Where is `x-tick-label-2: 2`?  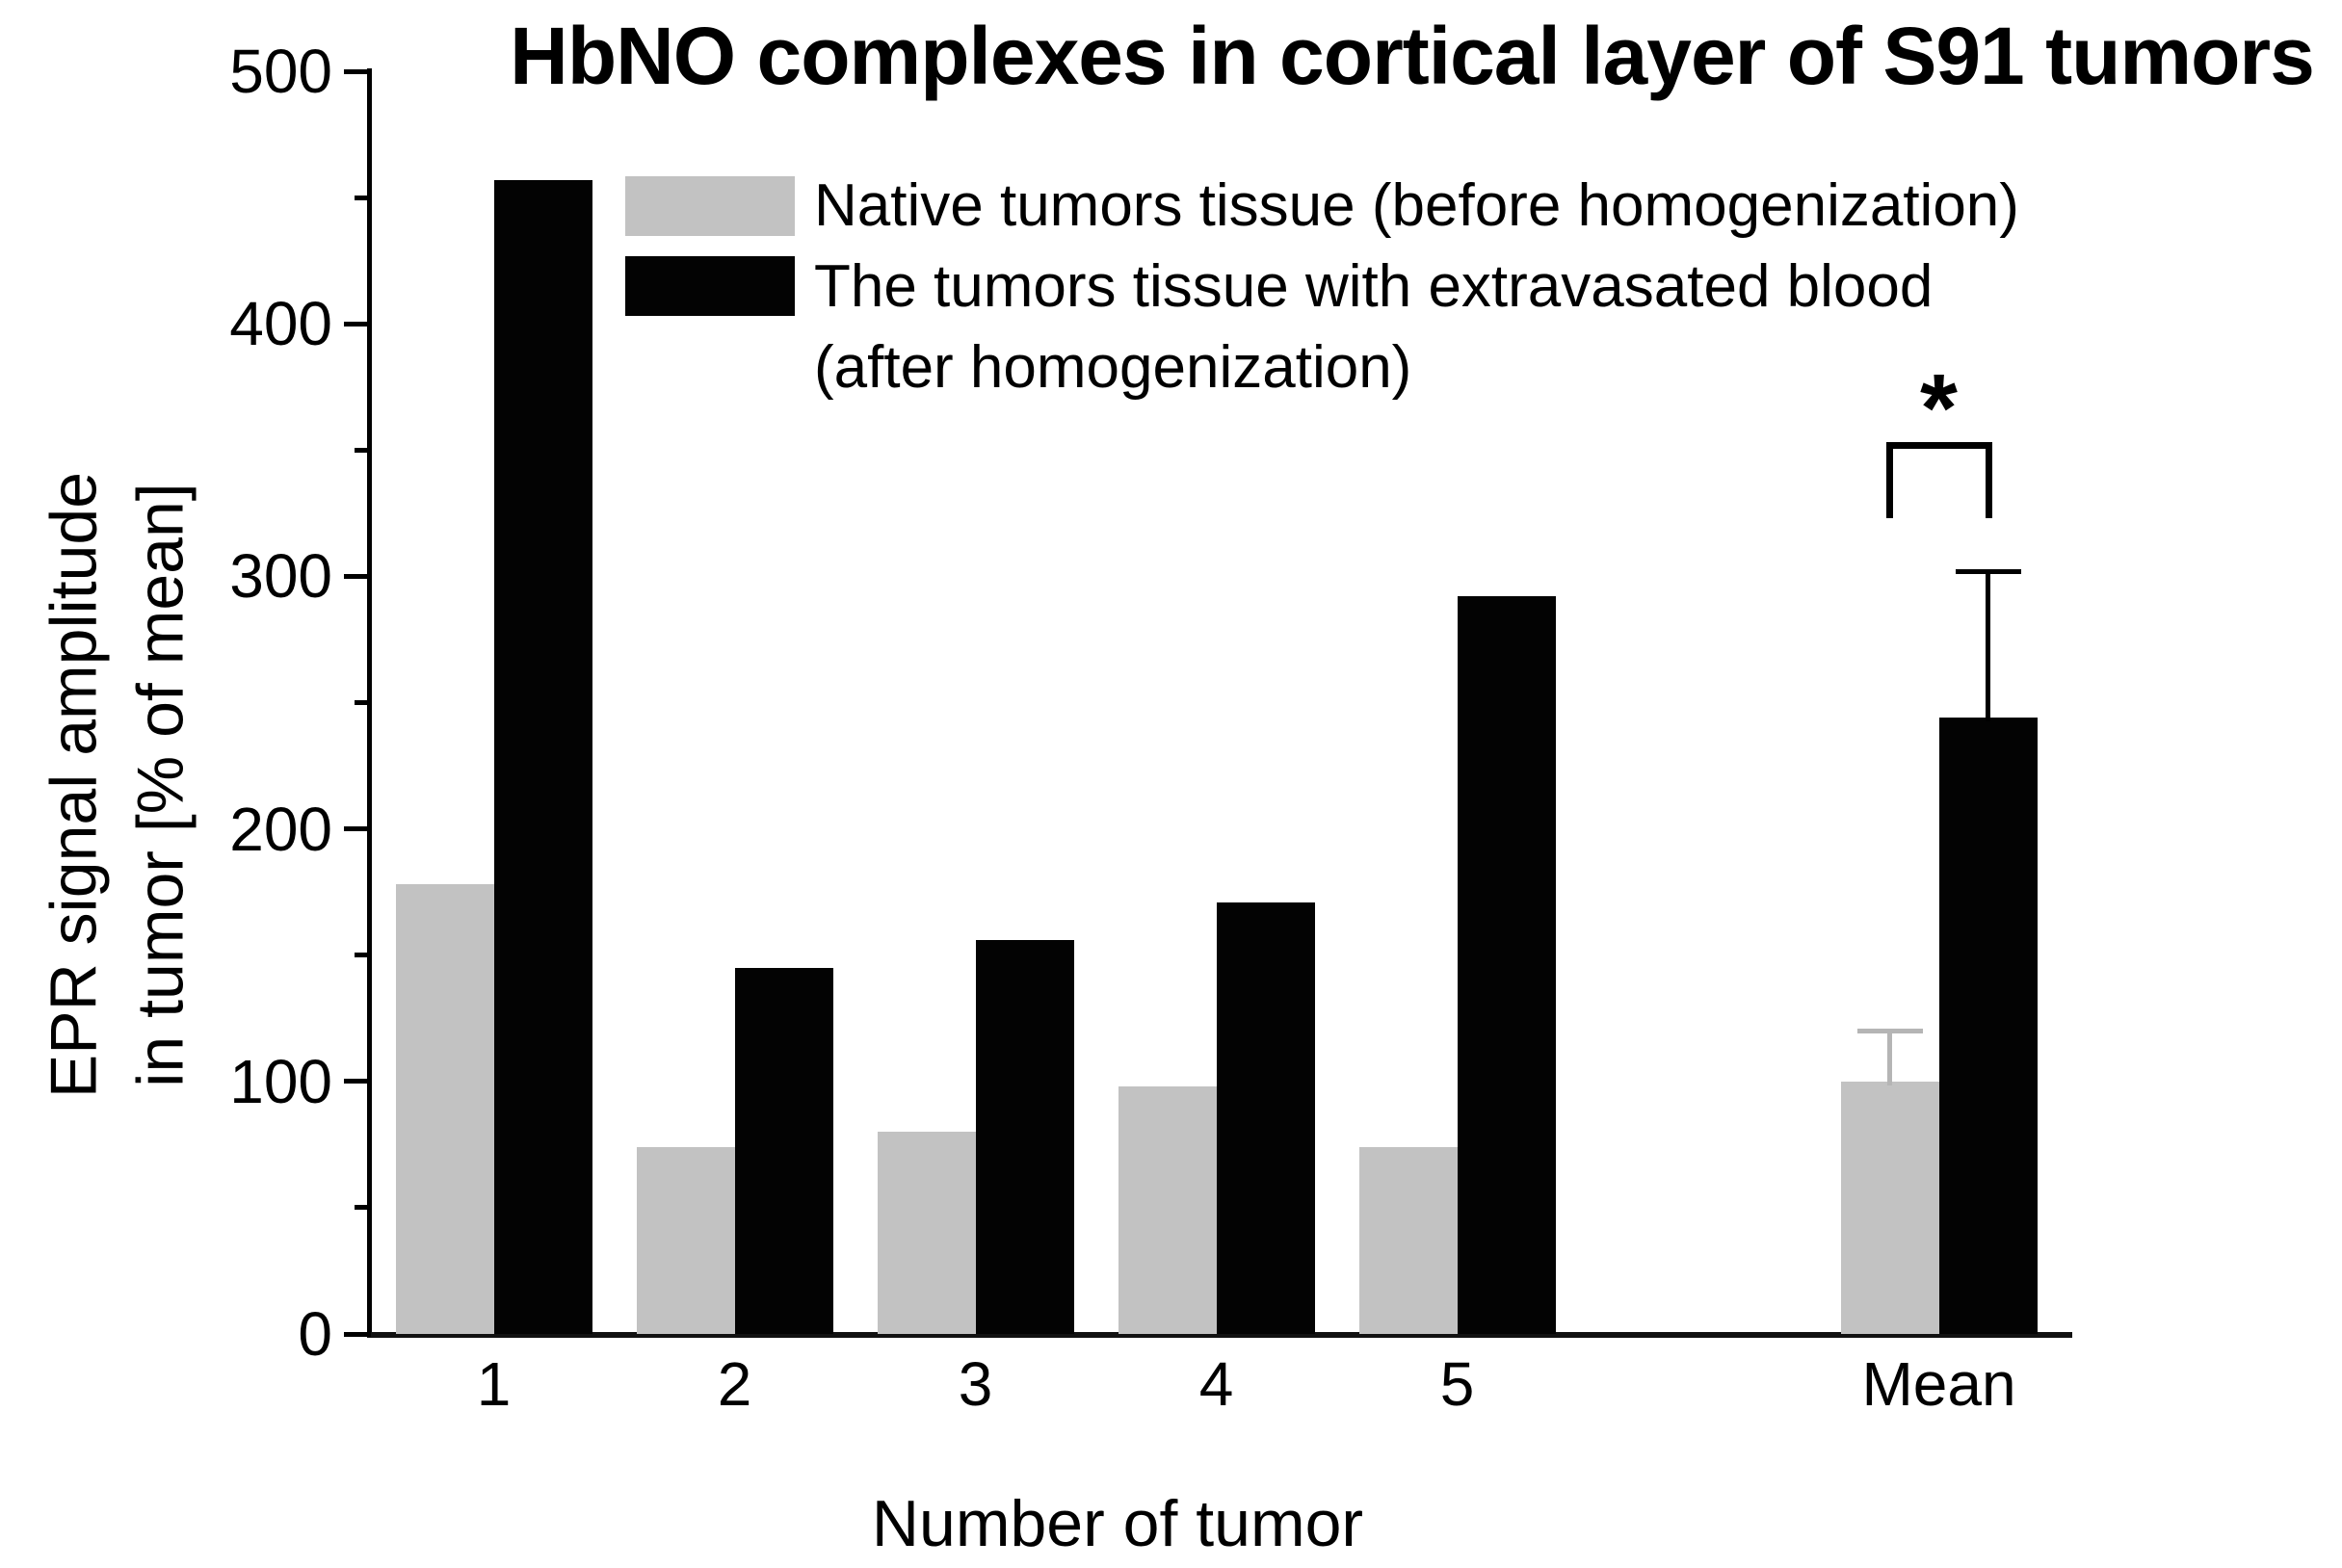 x-tick-label-2: 2 is located at coordinates (734, 1384).